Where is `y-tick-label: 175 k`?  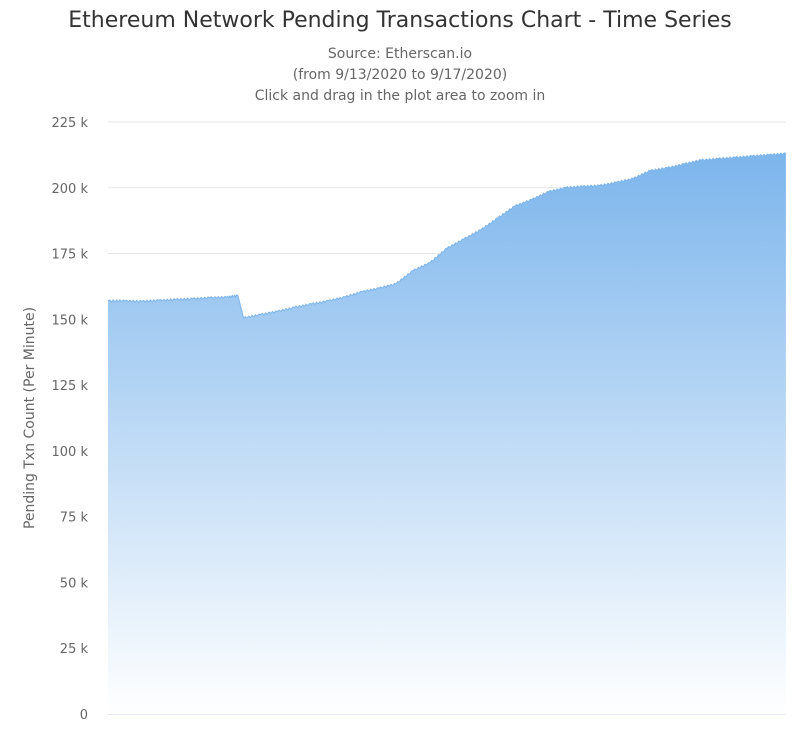
y-tick-label: 175 k is located at coordinates (70, 255).